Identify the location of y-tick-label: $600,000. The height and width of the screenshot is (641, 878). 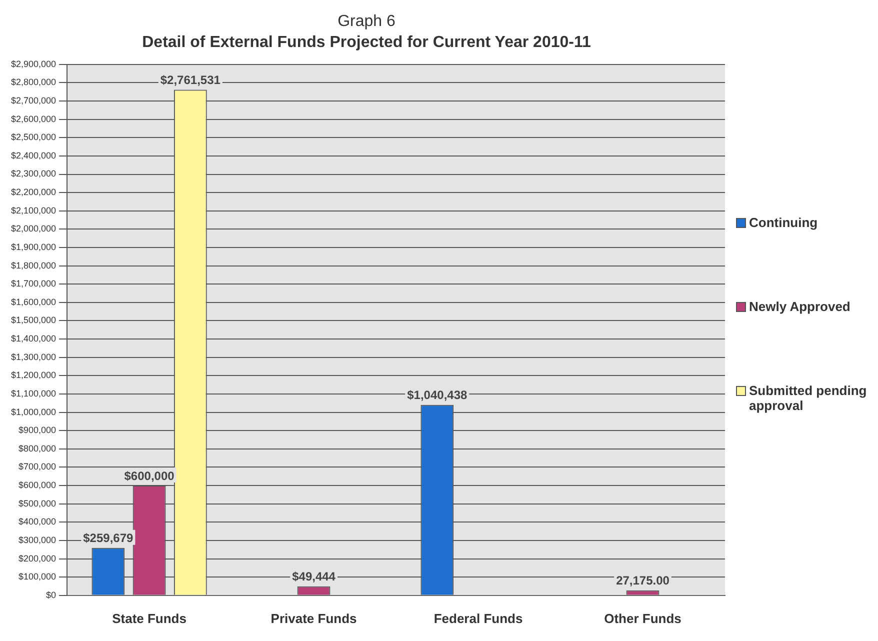
(37, 485).